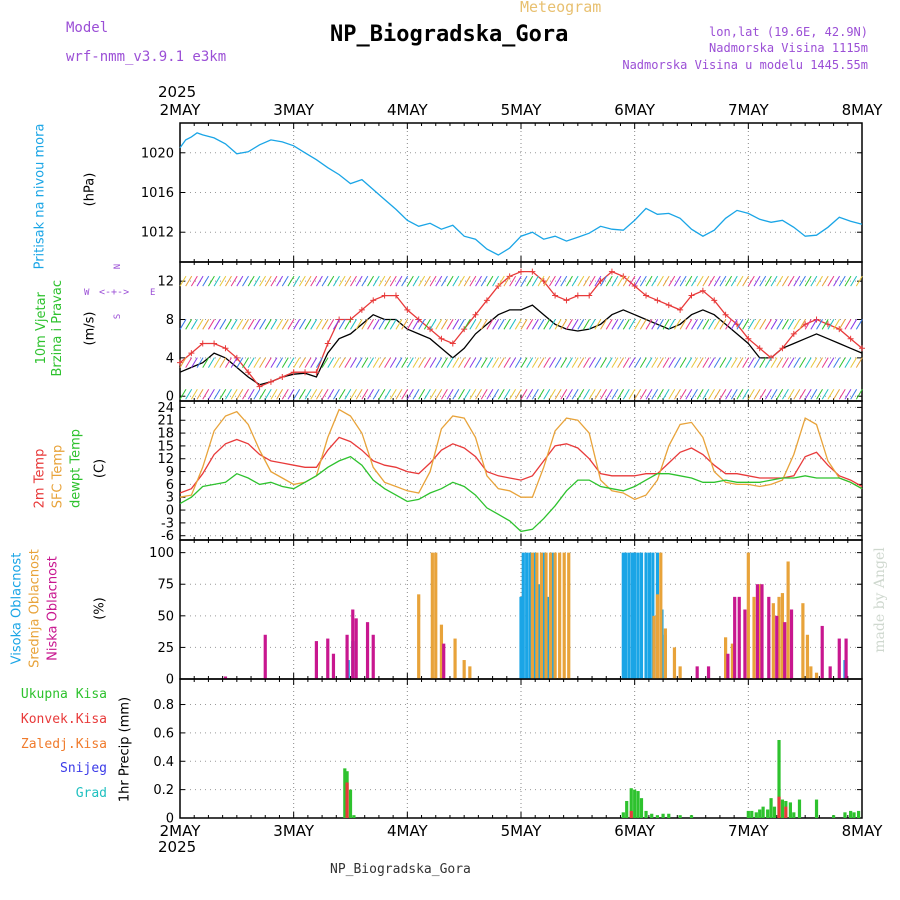 This screenshot has width=900, height=900. What do you see at coordinates (408, 831) in the screenshot?
I see `day-label-bottom: 4MAY` at bounding box center [408, 831].